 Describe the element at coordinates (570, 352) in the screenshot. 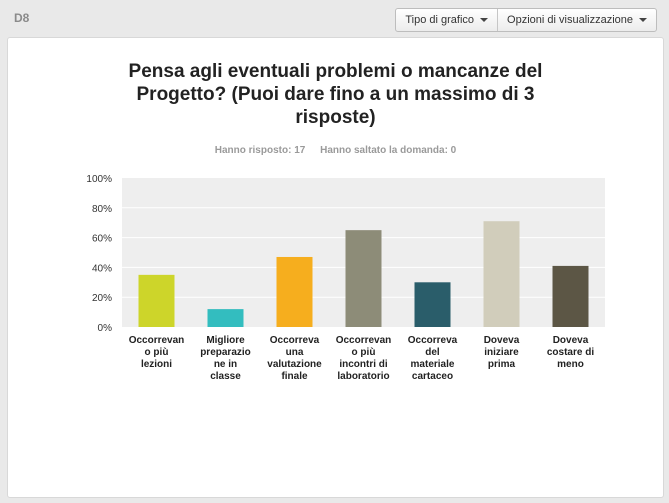

I see `x-tick-label: Doveva costare di meno` at that location.